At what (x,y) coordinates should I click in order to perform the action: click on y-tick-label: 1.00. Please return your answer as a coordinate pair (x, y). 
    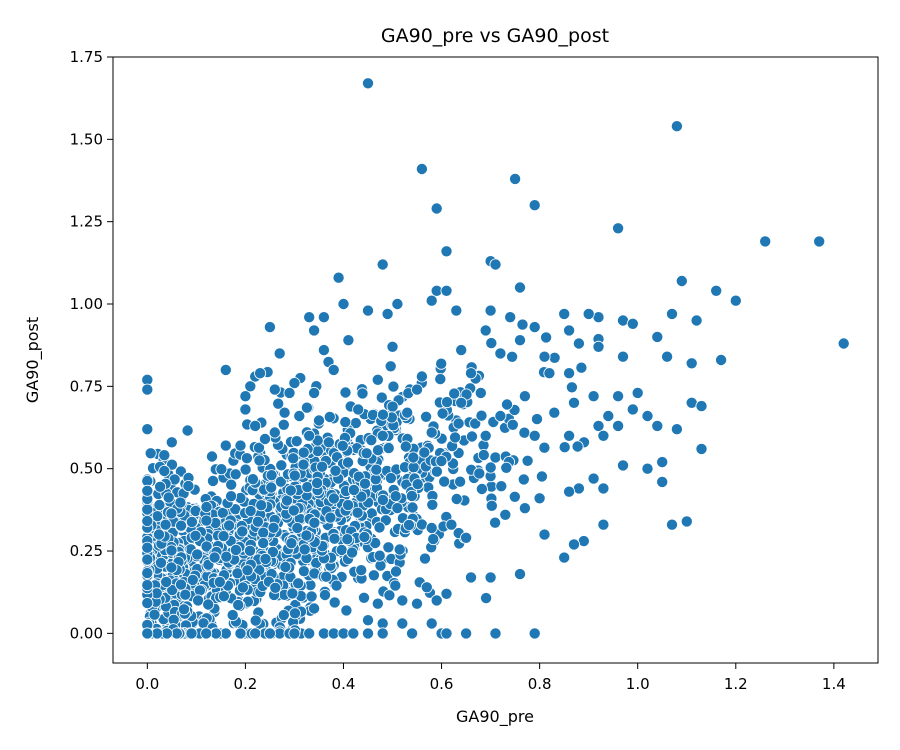
    Looking at the image, I should click on (86, 304).